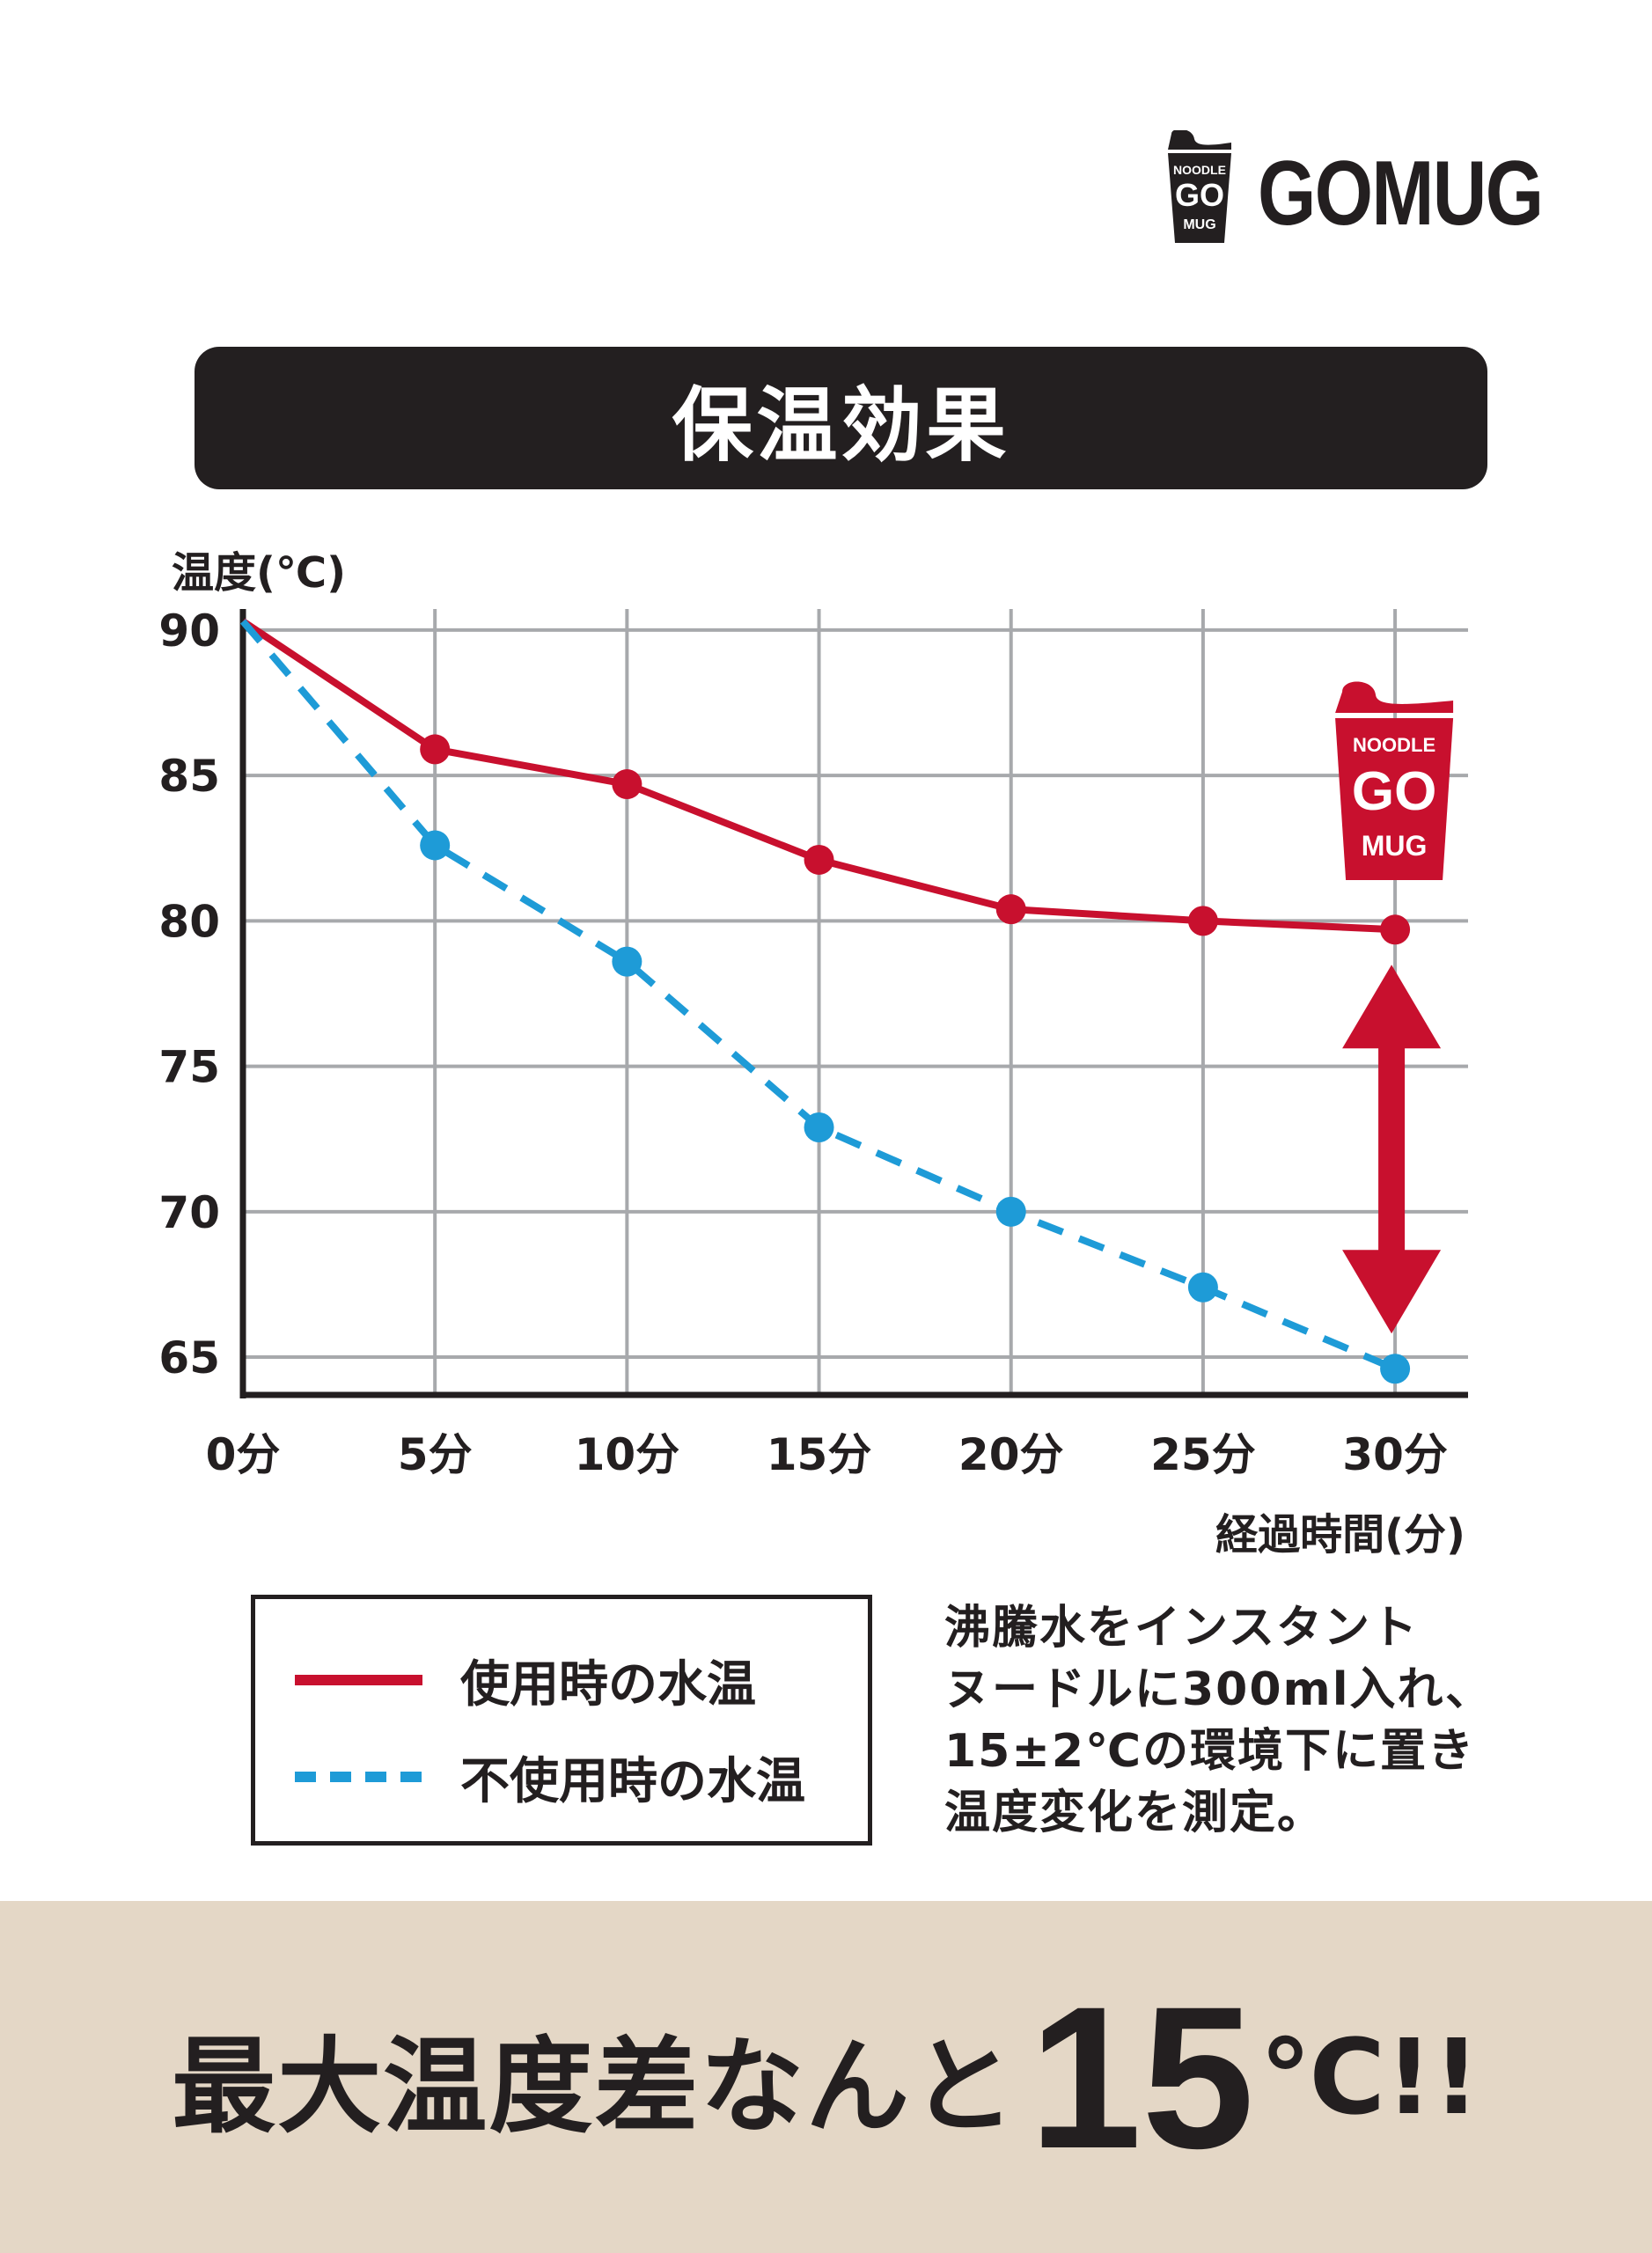 Image resolution: width=1652 pixels, height=2253 pixels. What do you see at coordinates (1401, 194) in the screenshot?
I see `brand-wordmark: GOMUG` at bounding box center [1401, 194].